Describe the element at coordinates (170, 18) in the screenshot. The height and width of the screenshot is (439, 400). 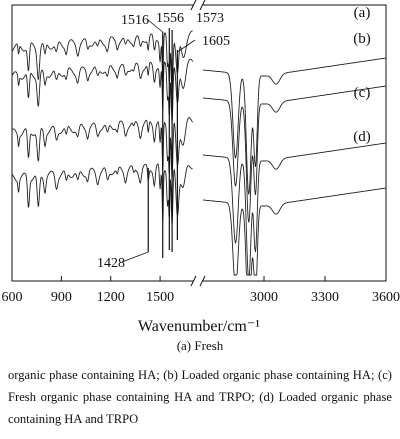
I see `peak-label-1556: 1556` at that location.